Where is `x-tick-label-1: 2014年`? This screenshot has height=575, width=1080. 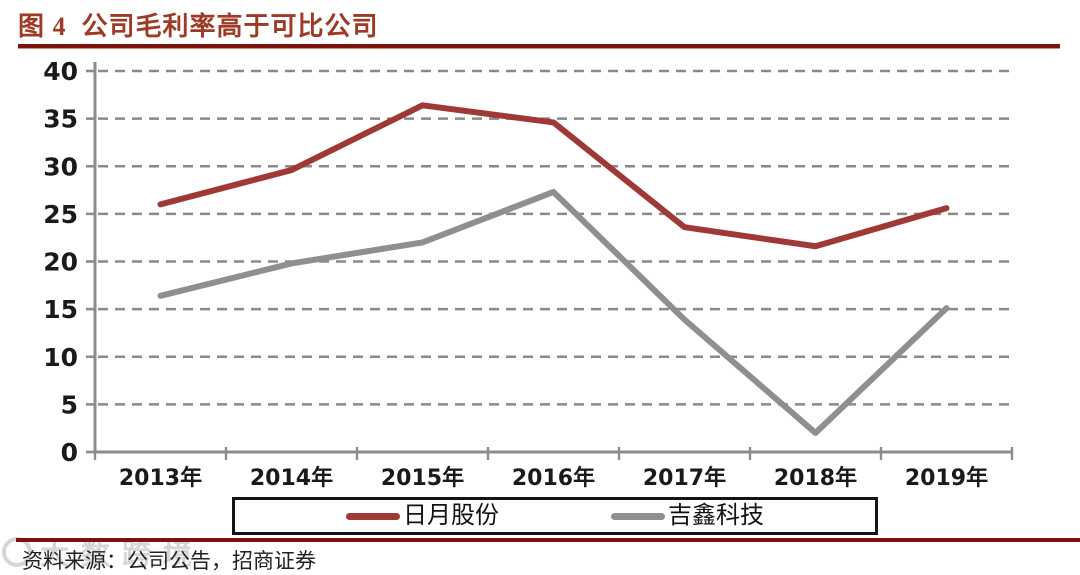 x-tick-label-1: 2014年 is located at coordinates (291, 478).